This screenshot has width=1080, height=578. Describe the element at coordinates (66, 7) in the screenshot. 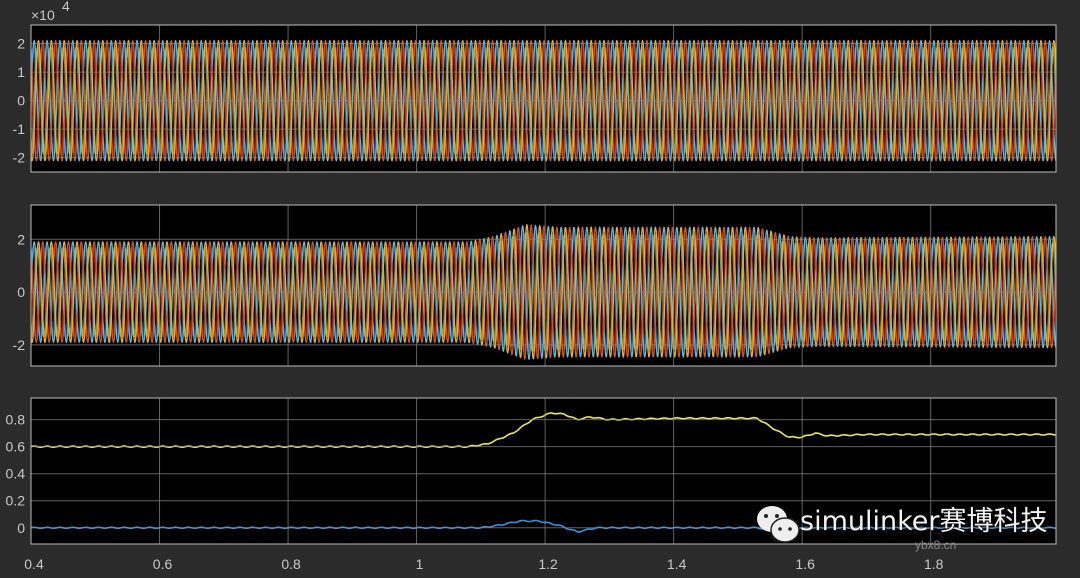

I see `y-exponent-power: 4` at that location.